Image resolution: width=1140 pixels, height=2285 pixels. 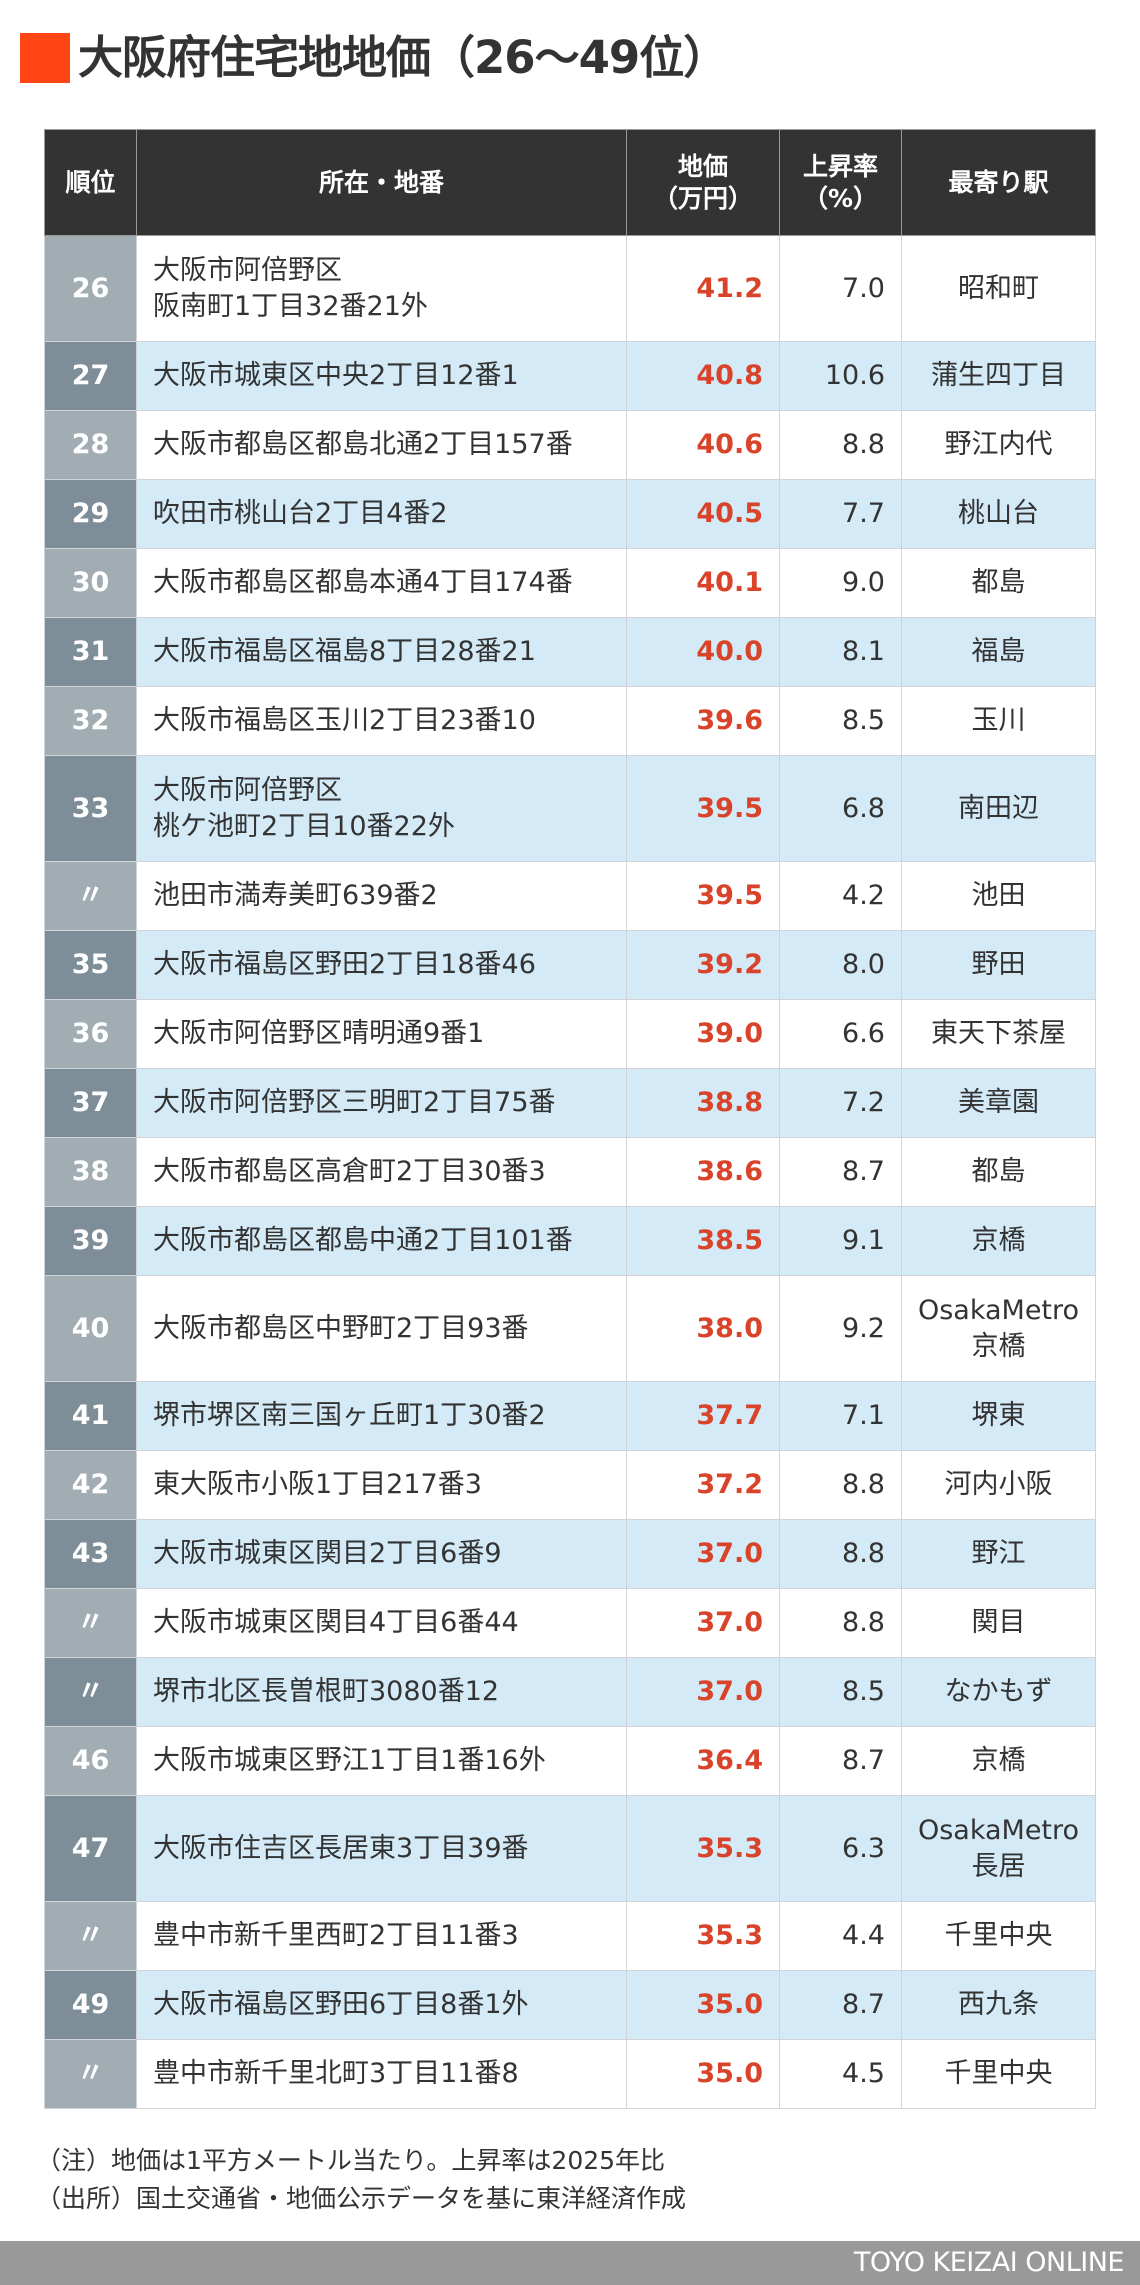 What do you see at coordinates (90, 1416) in the screenshot?
I see `rank-cell: 41` at bounding box center [90, 1416].